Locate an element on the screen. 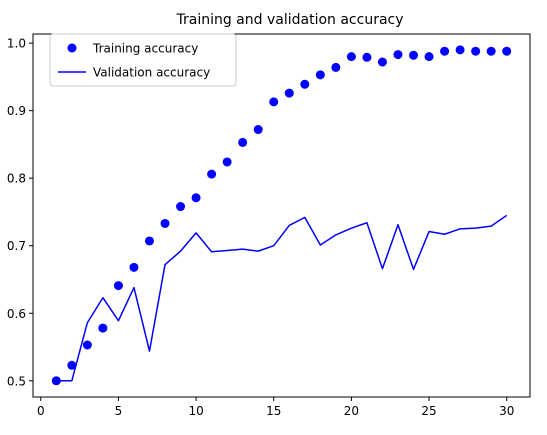 The width and height of the screenshot is (547, 435). y-tick-label: 0.5 is located at coordinates (16, 381).